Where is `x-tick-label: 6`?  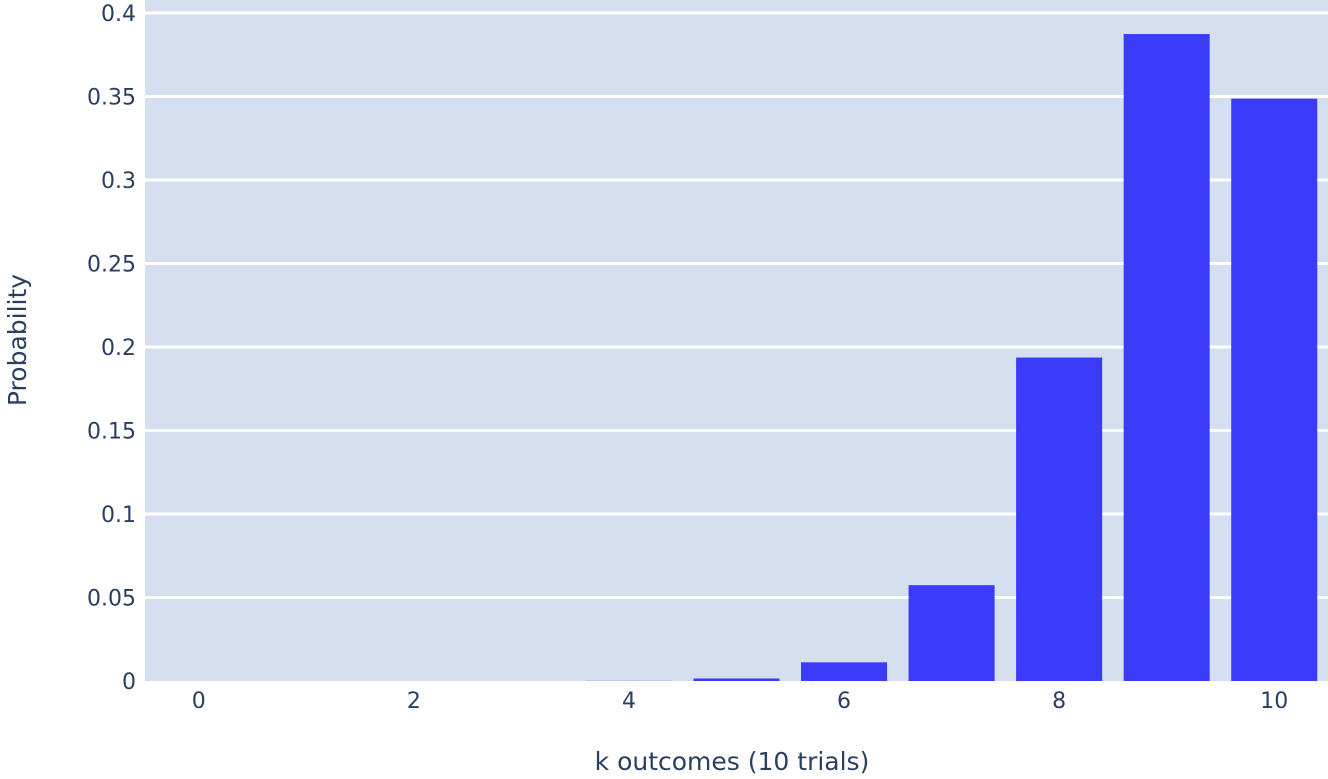 x-tick-label: 6 is located at coordinates (844, 701).